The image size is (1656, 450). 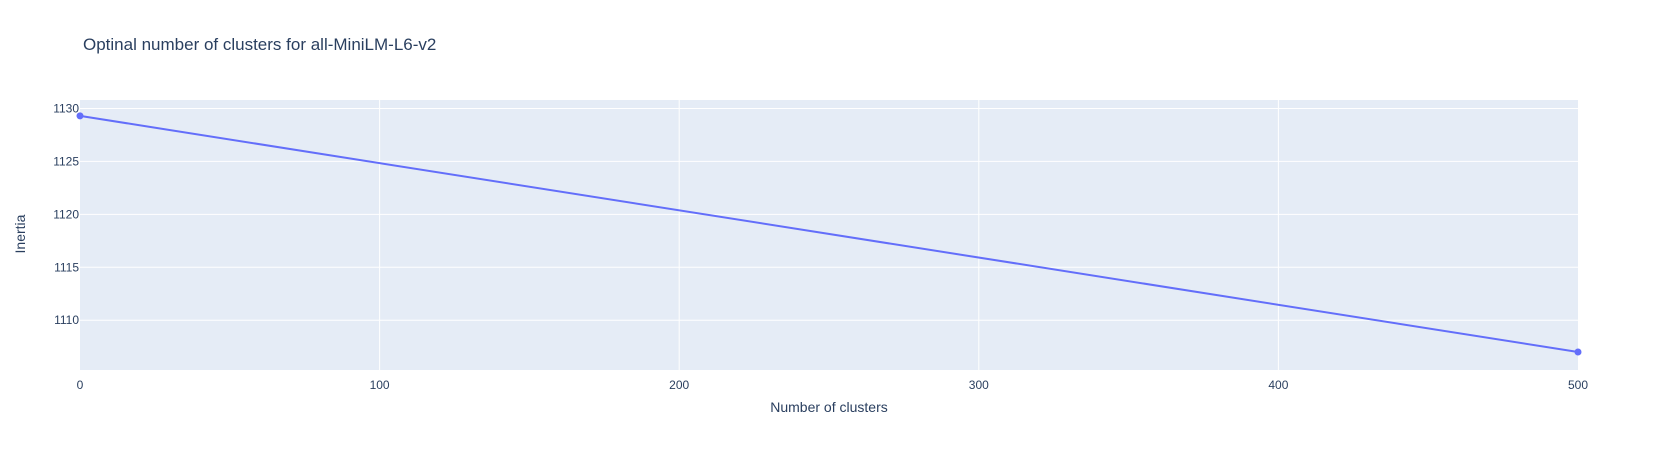 I want to click on x-tick-label: 400, so click(x=1278, y=385).